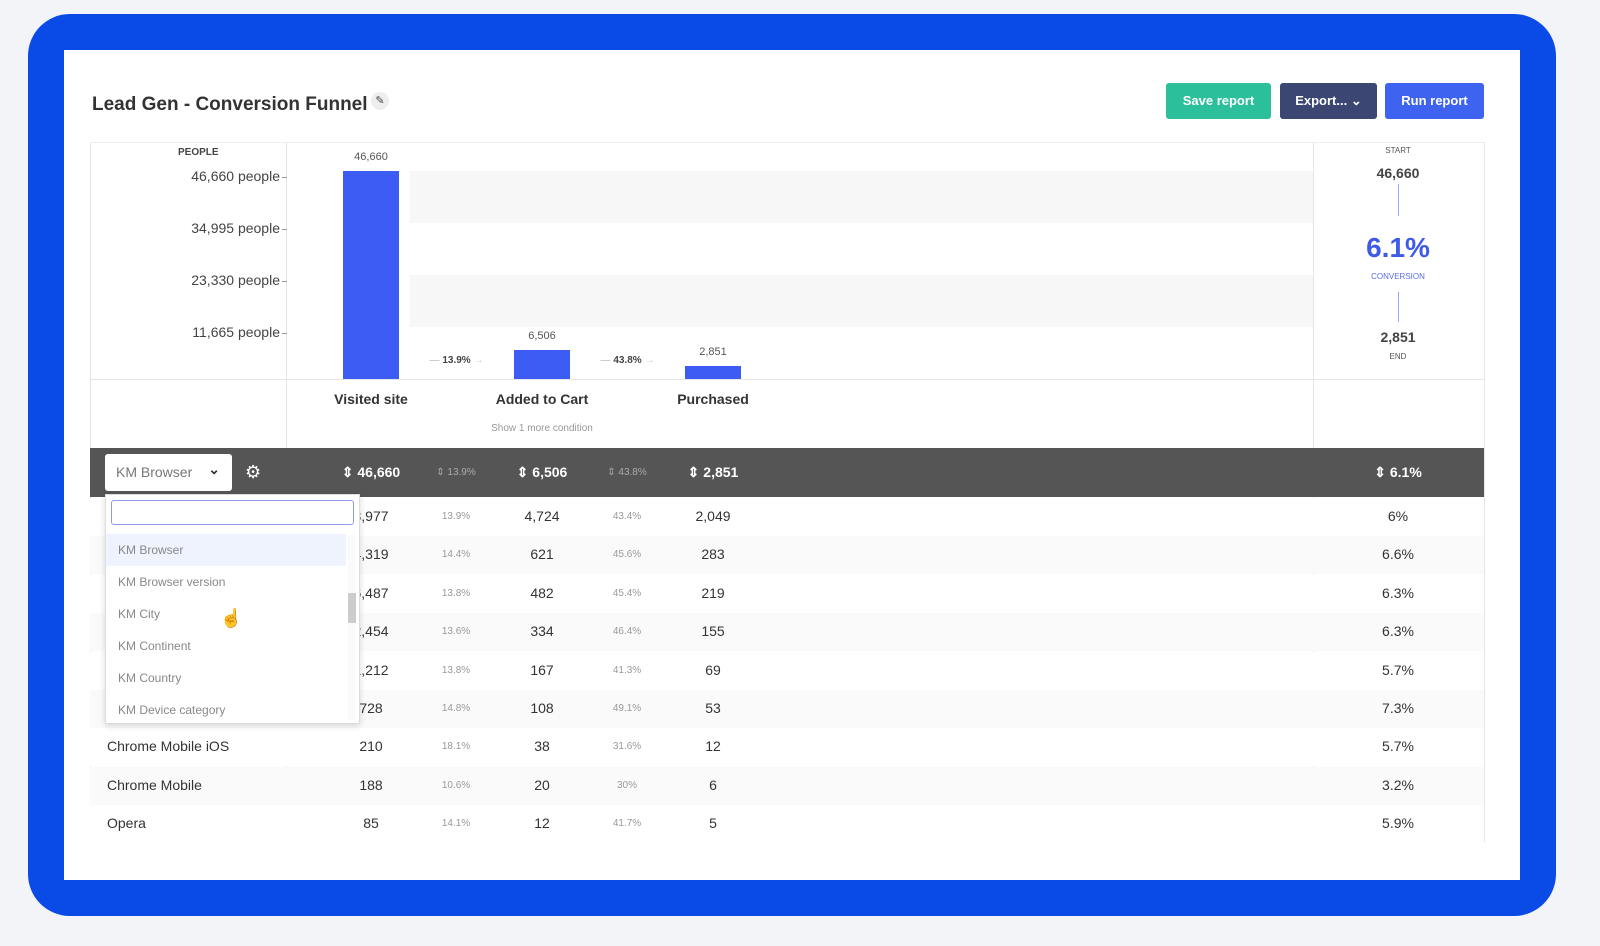 This screenshot has height=946, width=1600. Describe the element at coordinates (627, 747) in the screenshot. I see `row-value: 31.6%` at that location.